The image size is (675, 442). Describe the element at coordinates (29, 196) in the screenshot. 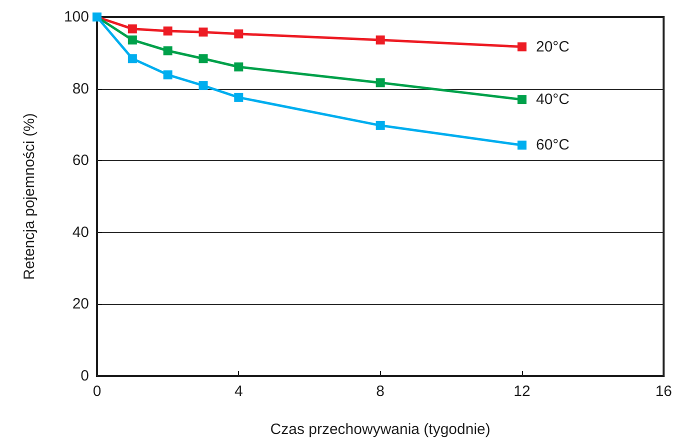

I see `y-axis-title: Retencja pojemności (%)` at that location.